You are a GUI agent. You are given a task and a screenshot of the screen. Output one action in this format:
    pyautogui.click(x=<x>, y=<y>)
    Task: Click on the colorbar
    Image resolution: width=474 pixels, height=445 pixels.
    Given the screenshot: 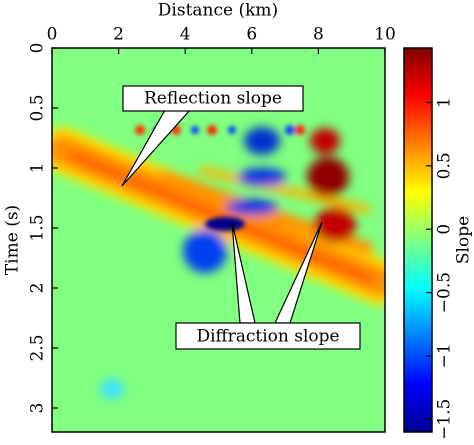 What is the action you would take?
    pyautogui.click(x=418, y=240)
    